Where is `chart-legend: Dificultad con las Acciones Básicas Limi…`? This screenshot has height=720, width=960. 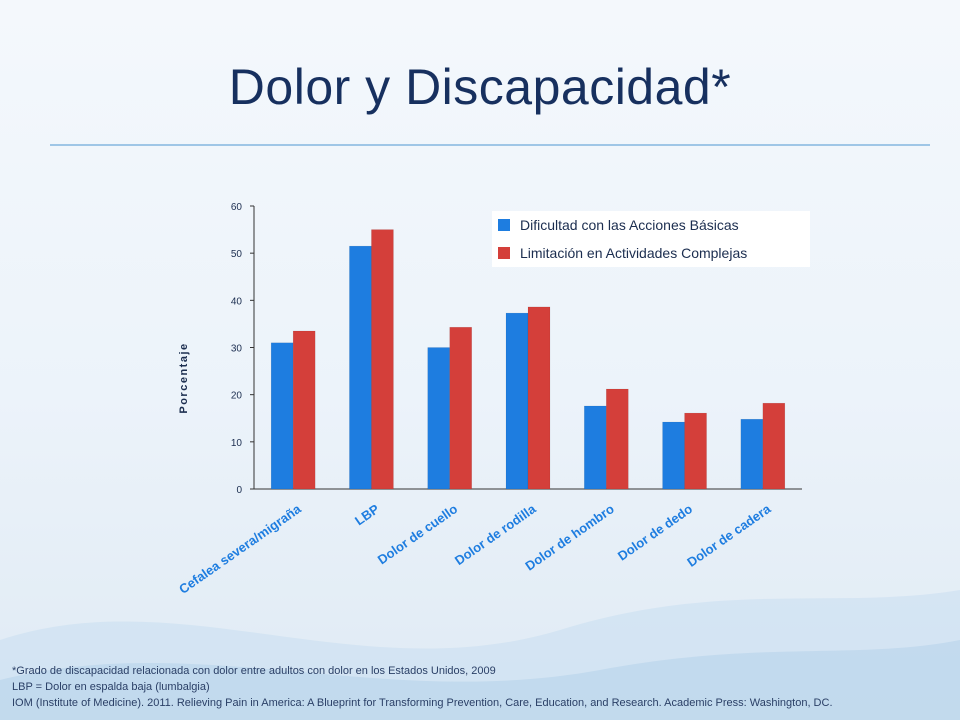
chart-legend: Dificultad con las Acciones Básicas Limi… is located at coordinates (651, 239).